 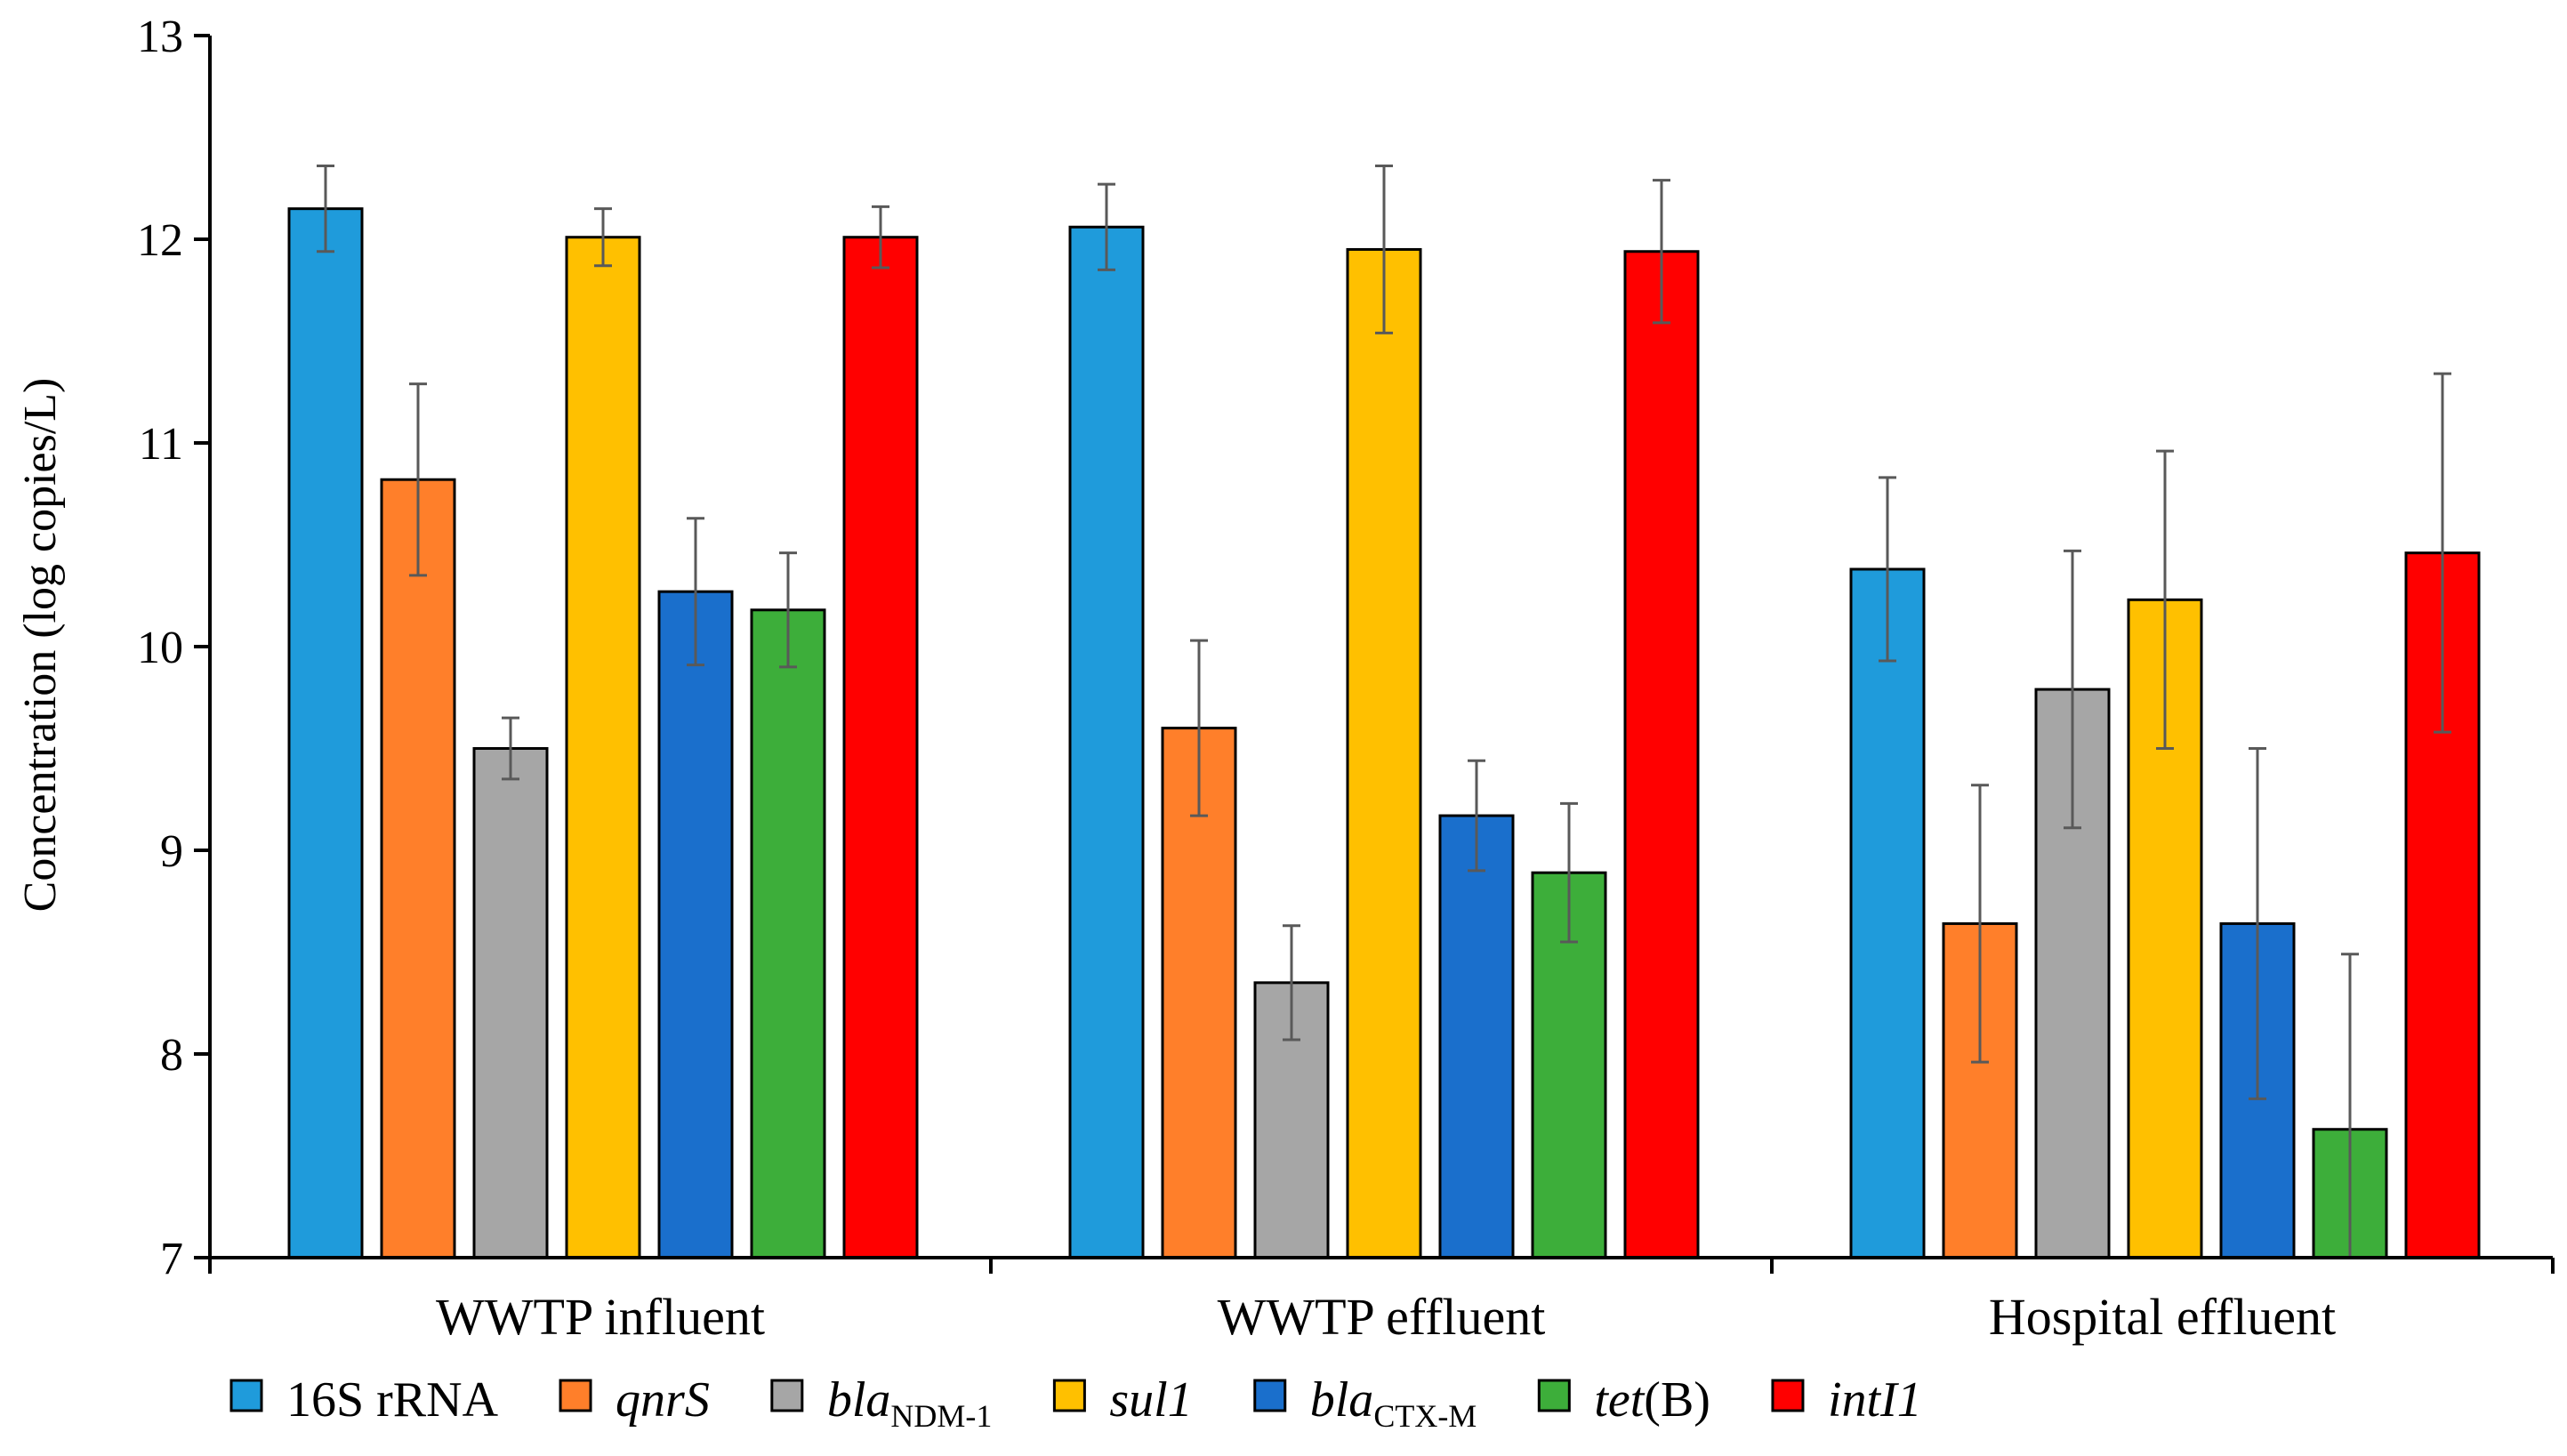 I want to click on bar-bla-ctx-m-wwtp-effluent, so click(x=1476, y=1036).